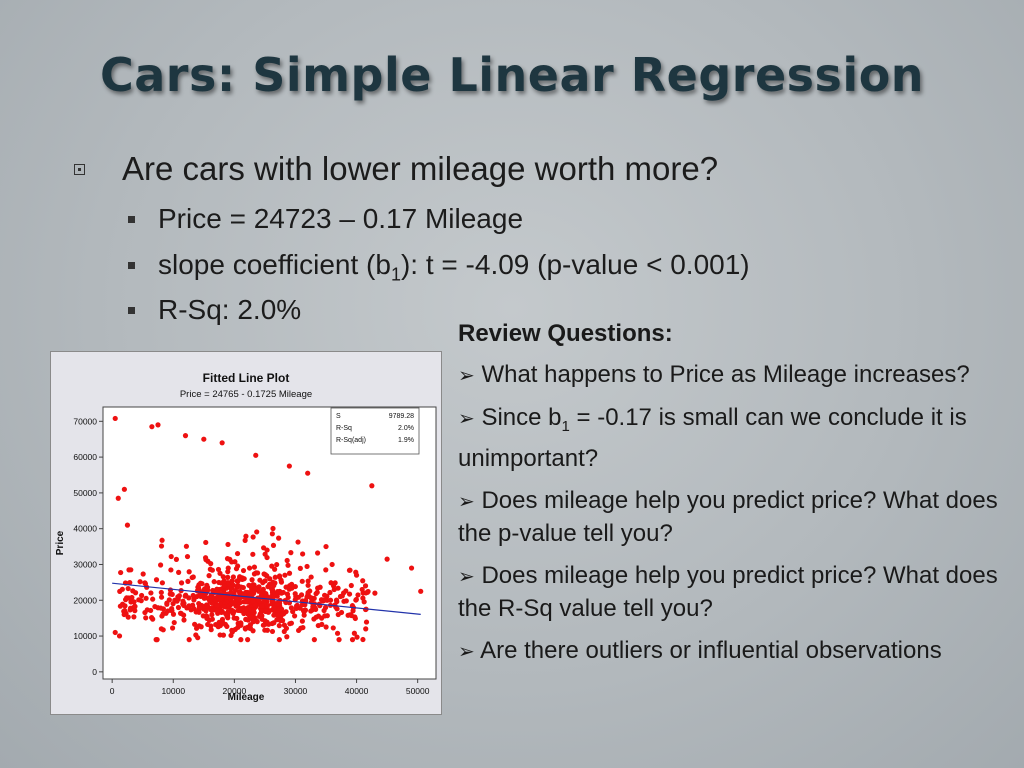 The width and height of the screenshot is (1024, 768). Describe the element at coordinates (85, 457) in the screenshot. I see `y-tick-label: 60000` at that location.